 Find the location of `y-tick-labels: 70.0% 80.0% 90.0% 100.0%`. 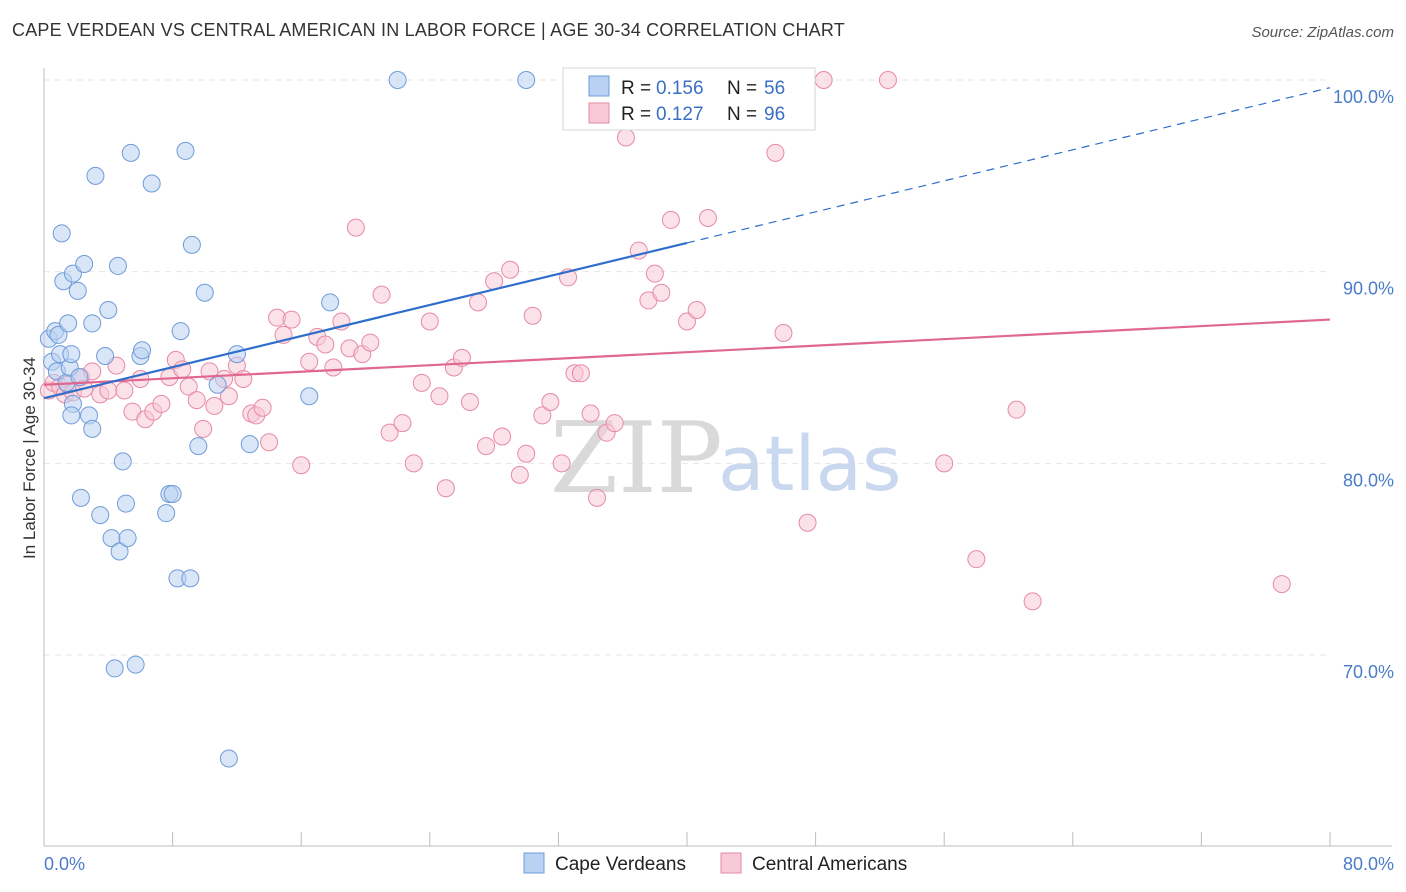

y-tick-labels: 70.0% 80.0% 90.0% 100.0% is located at coordinates (1363, 384).